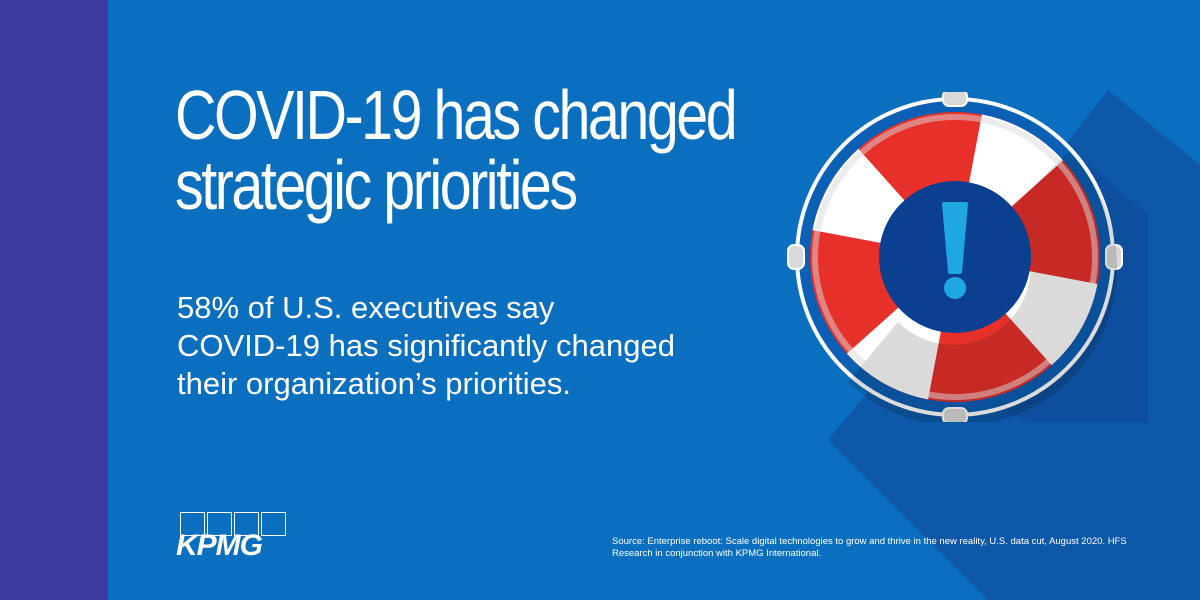  What do you see at coordinates (1114, 257) in the screenshot?
I see `rope-tab-right` at bounding box center [1114, 257].